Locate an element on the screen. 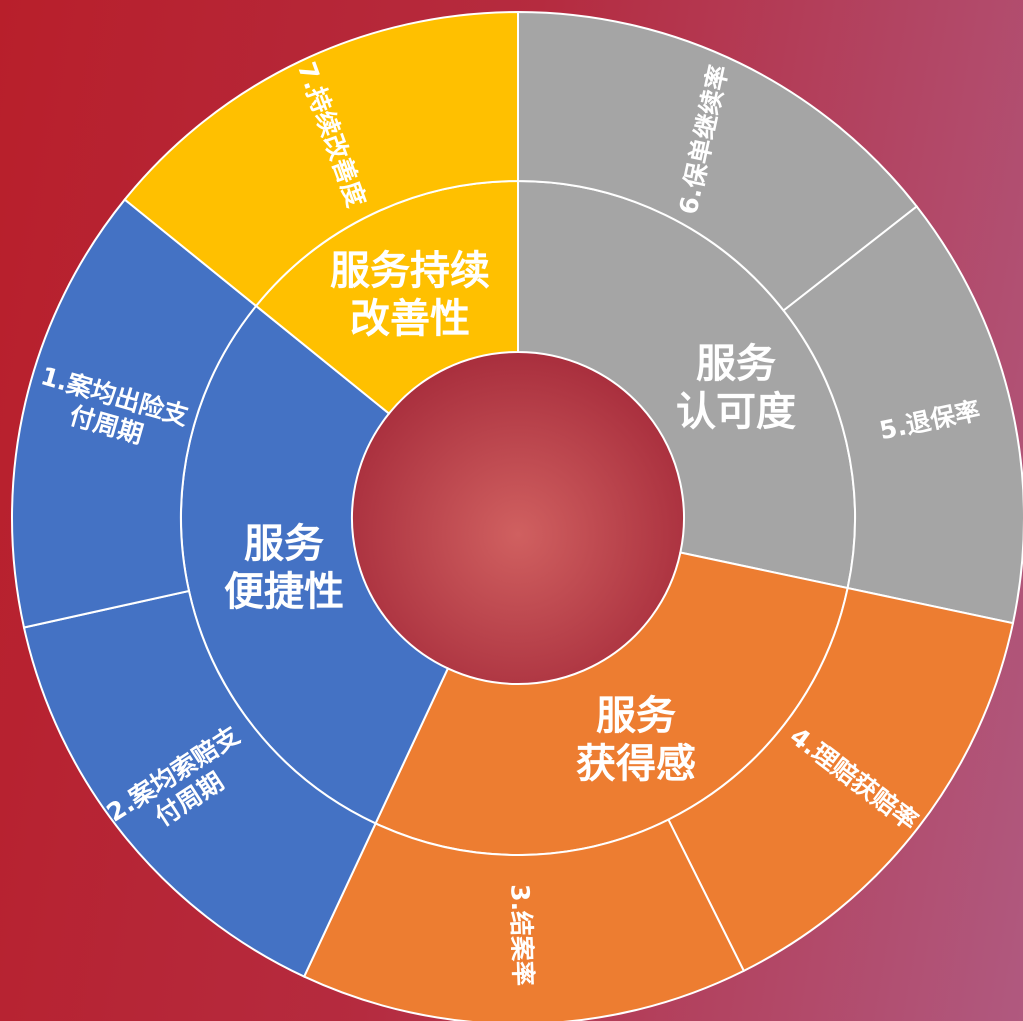 The height and width of the screenshot is (1021, 1023). item-label-line: 3.结案率 is located at coordinates (521, 935).